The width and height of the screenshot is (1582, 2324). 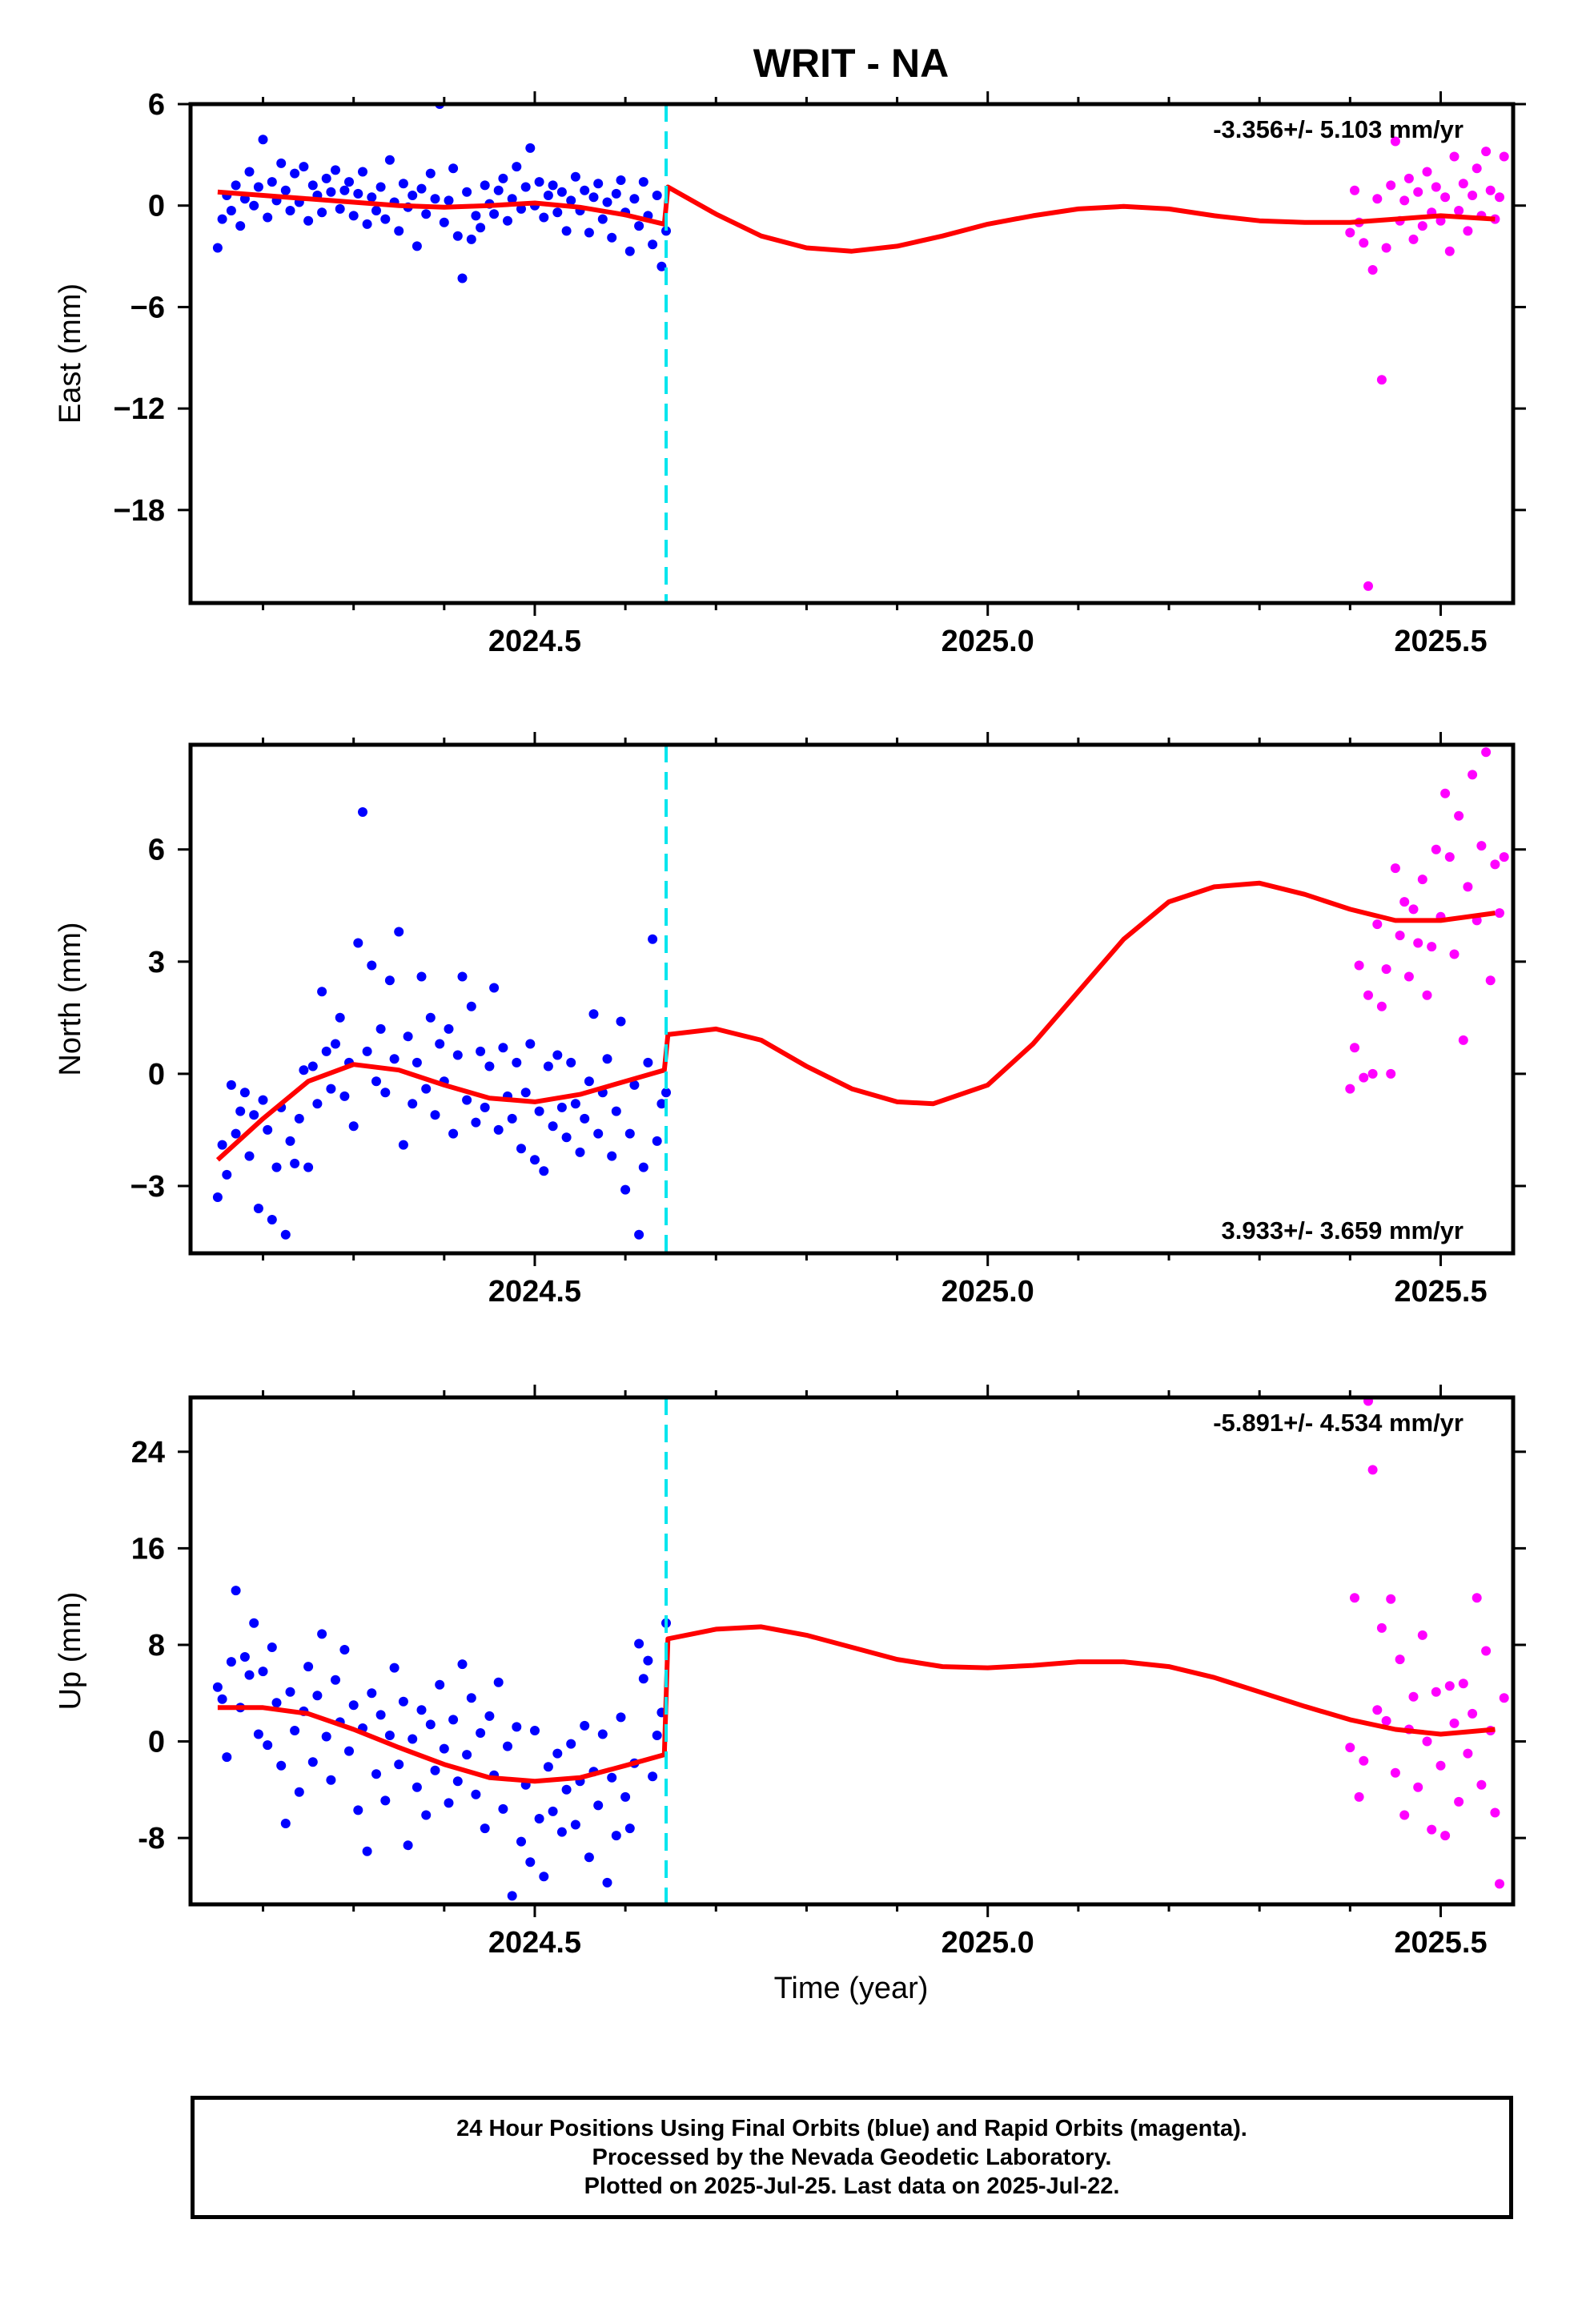 What do you see at coordinates (1338, 129) in the screenshot?
I see `east-velocity-label: -3.356+/- 5.103 mm/yr` at bounding box center [1338, 129].